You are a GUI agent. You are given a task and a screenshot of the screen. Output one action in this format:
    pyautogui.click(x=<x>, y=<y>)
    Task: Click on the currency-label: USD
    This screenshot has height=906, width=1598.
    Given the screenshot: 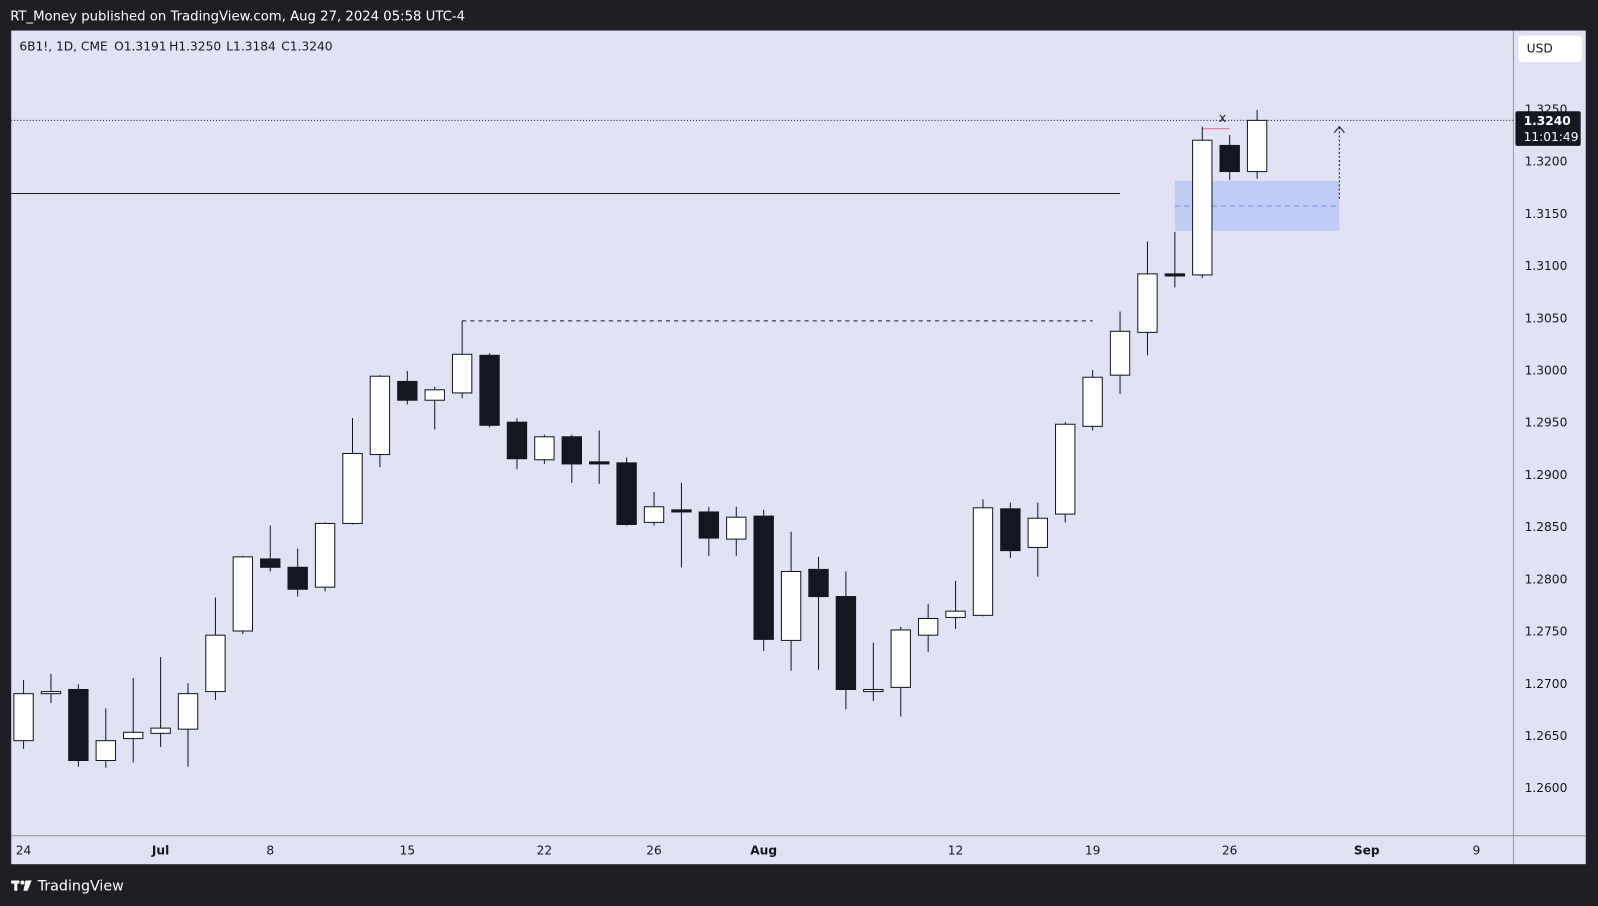 What is the action you would take?
    pyautogui.click(x=1540, y=48)
    